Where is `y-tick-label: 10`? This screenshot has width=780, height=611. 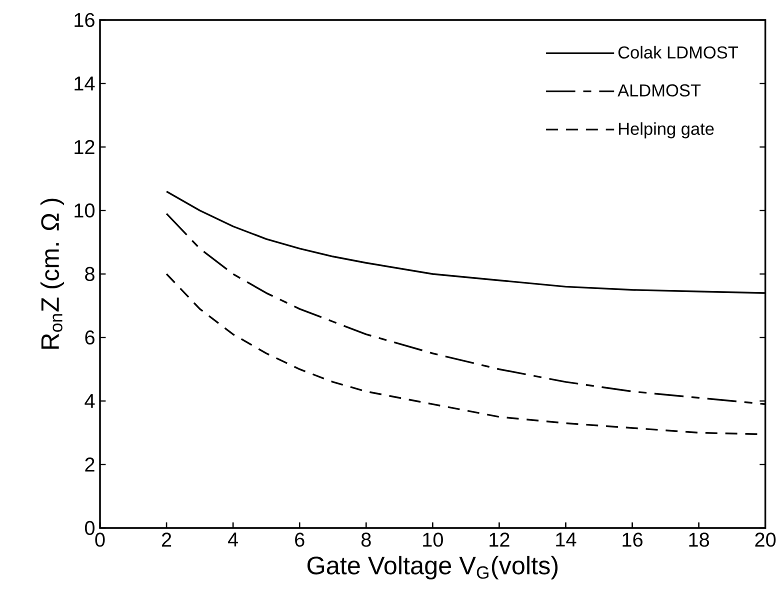 y-tick-label: 10 is located at coordinates (84, 211).